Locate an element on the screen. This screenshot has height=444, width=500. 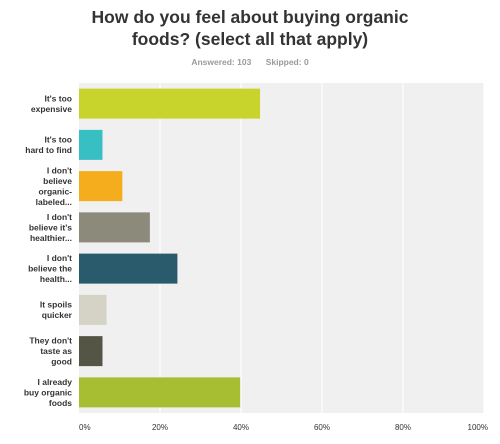
tick-label: 0% is located at coordinates (85, 427).